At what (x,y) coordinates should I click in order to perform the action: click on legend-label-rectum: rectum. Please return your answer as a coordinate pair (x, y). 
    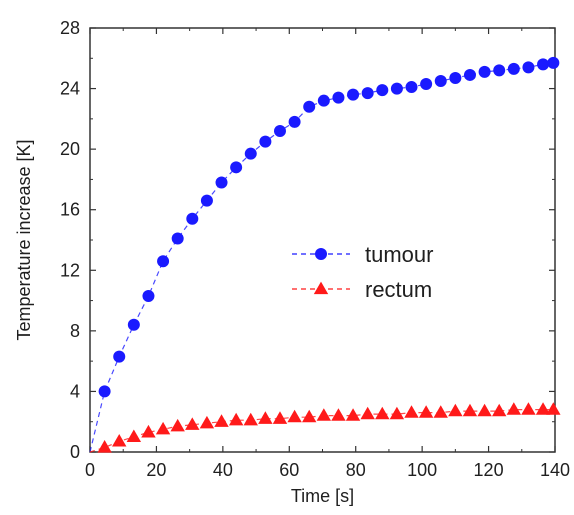
    Looking at the image, I should click on (398, 289).